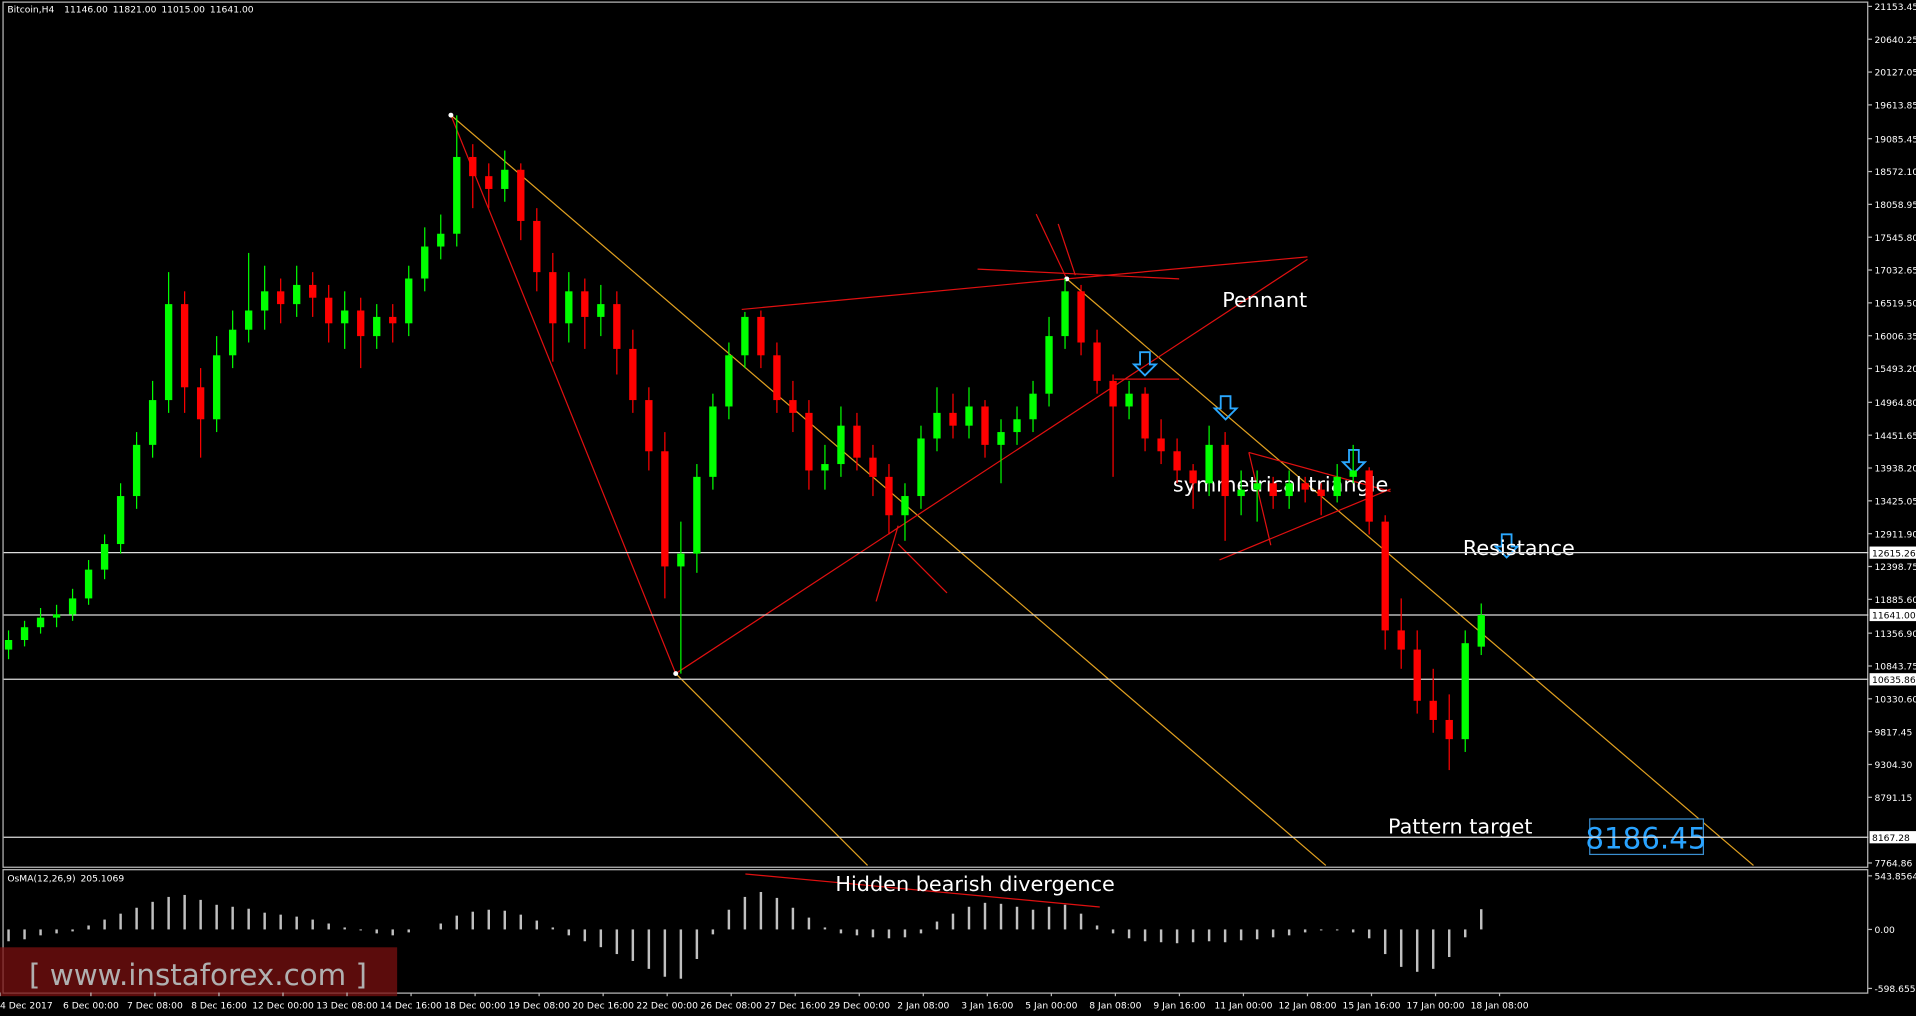 Image resolution: width=1916 pixels, height=1016 pixels. What do you see at coordinates (1895, 600) in the screenshot?
I see `y-tick-label: 11885.60` at bounding box center [1895, 600].